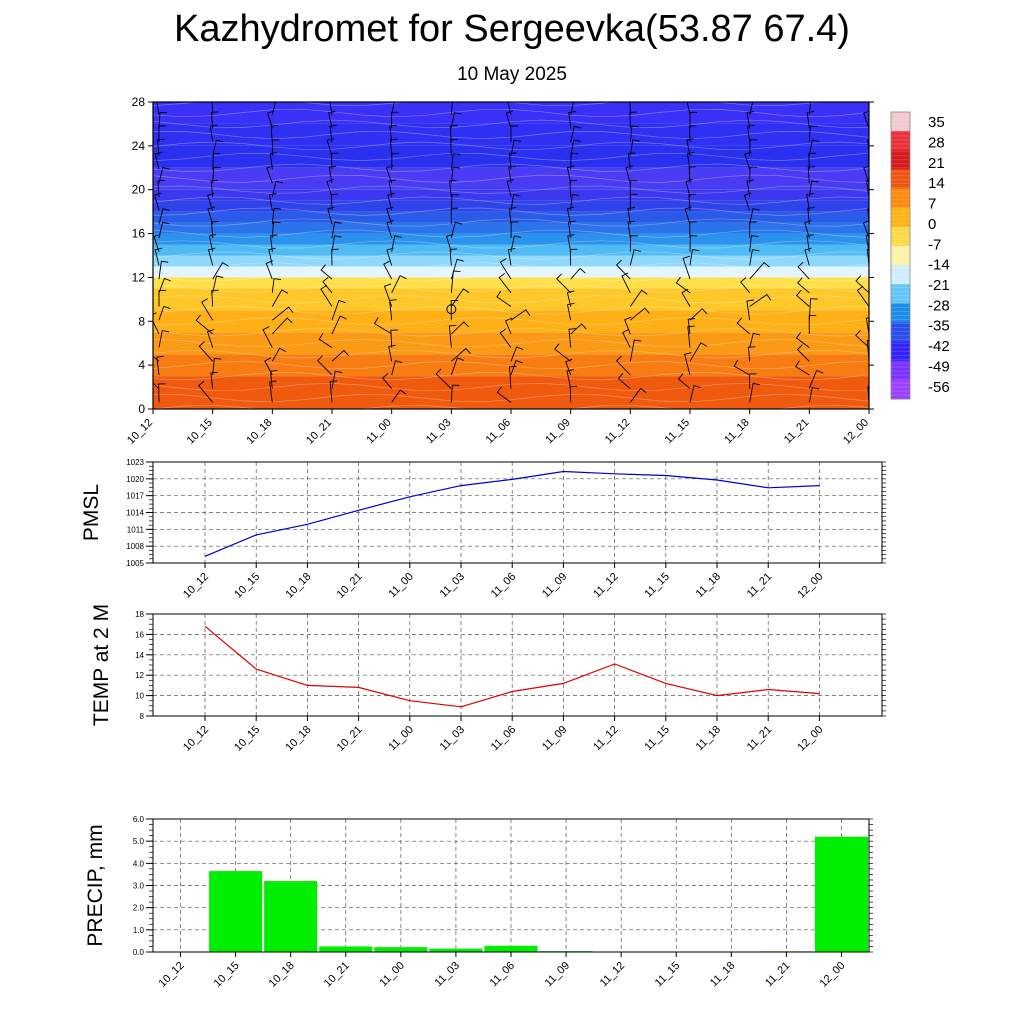  Describe the element at coordinates (678, 432) in the screenshot. I see `heatmap-x-tick-label: 11_15` at that location.